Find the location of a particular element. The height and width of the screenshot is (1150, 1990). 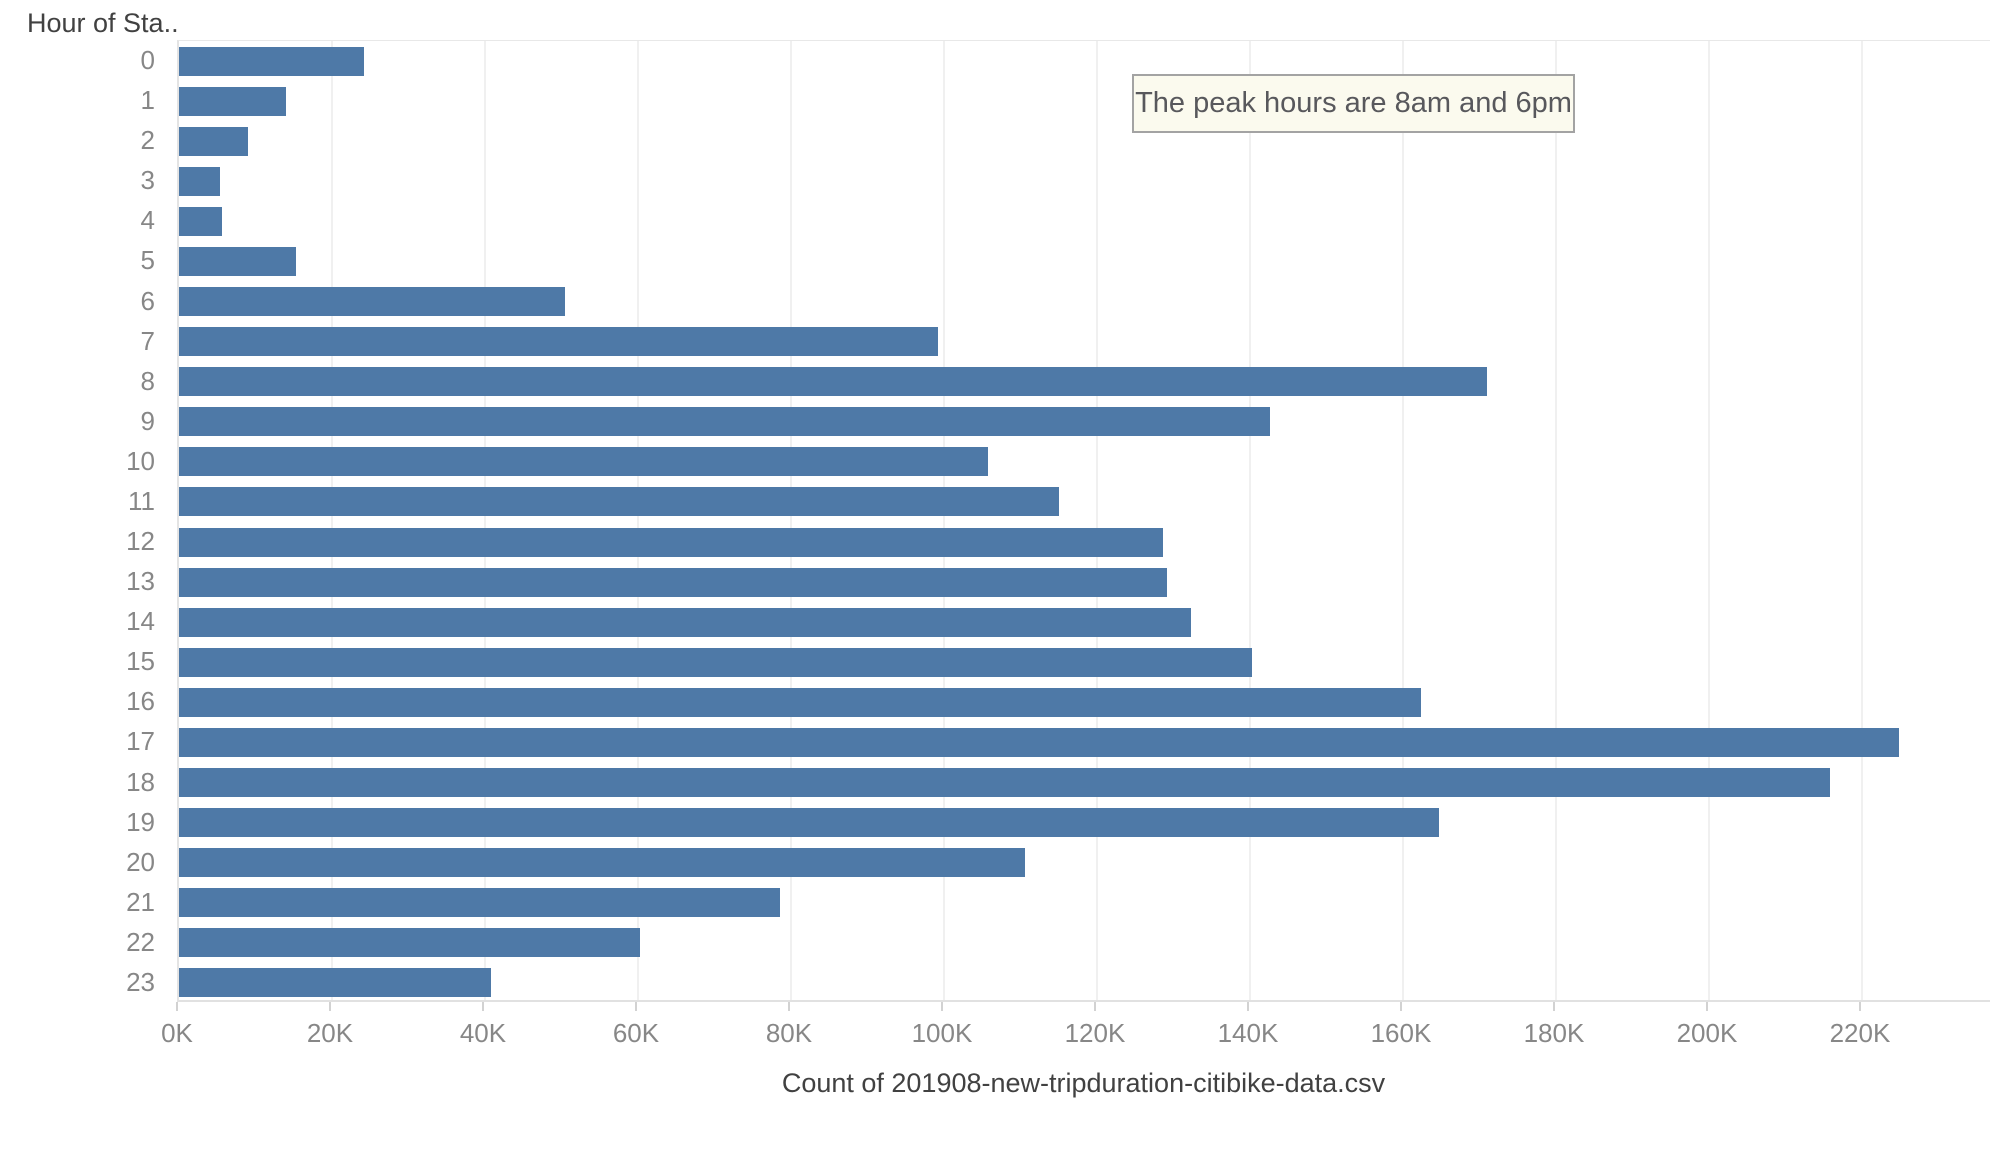

x-axis-tick-label: 220K is located at coordinates (1860, 1033).